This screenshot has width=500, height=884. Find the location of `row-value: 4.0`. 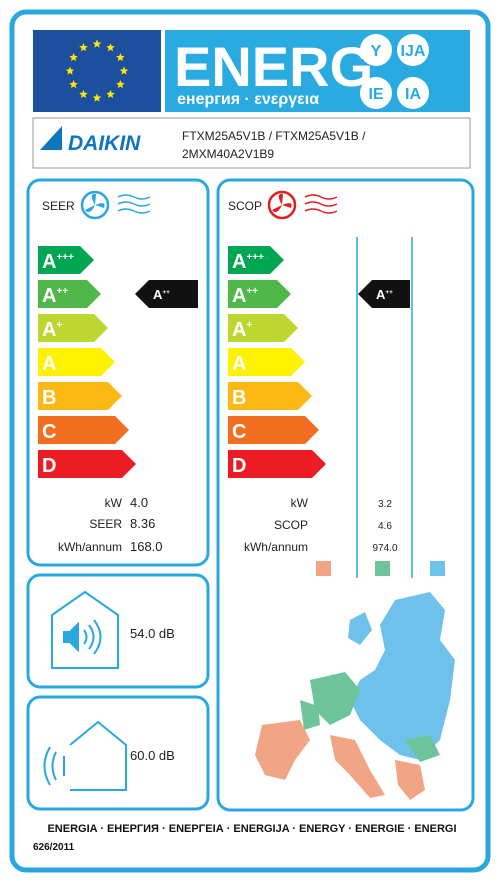

row-value: 4.0 is located at coordinates (139, 502).